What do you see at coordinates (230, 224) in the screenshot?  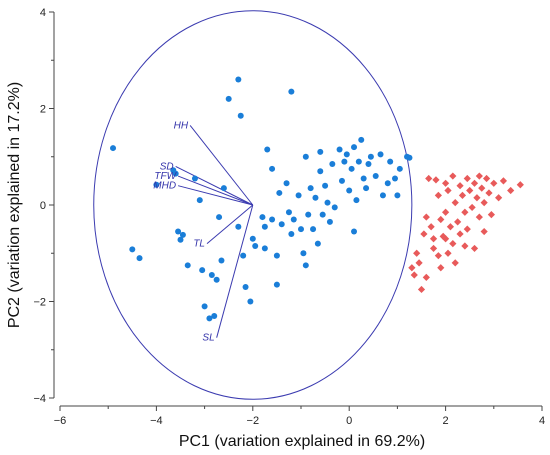 I see `loading-vector-tl` at bounding box center [230, 224].